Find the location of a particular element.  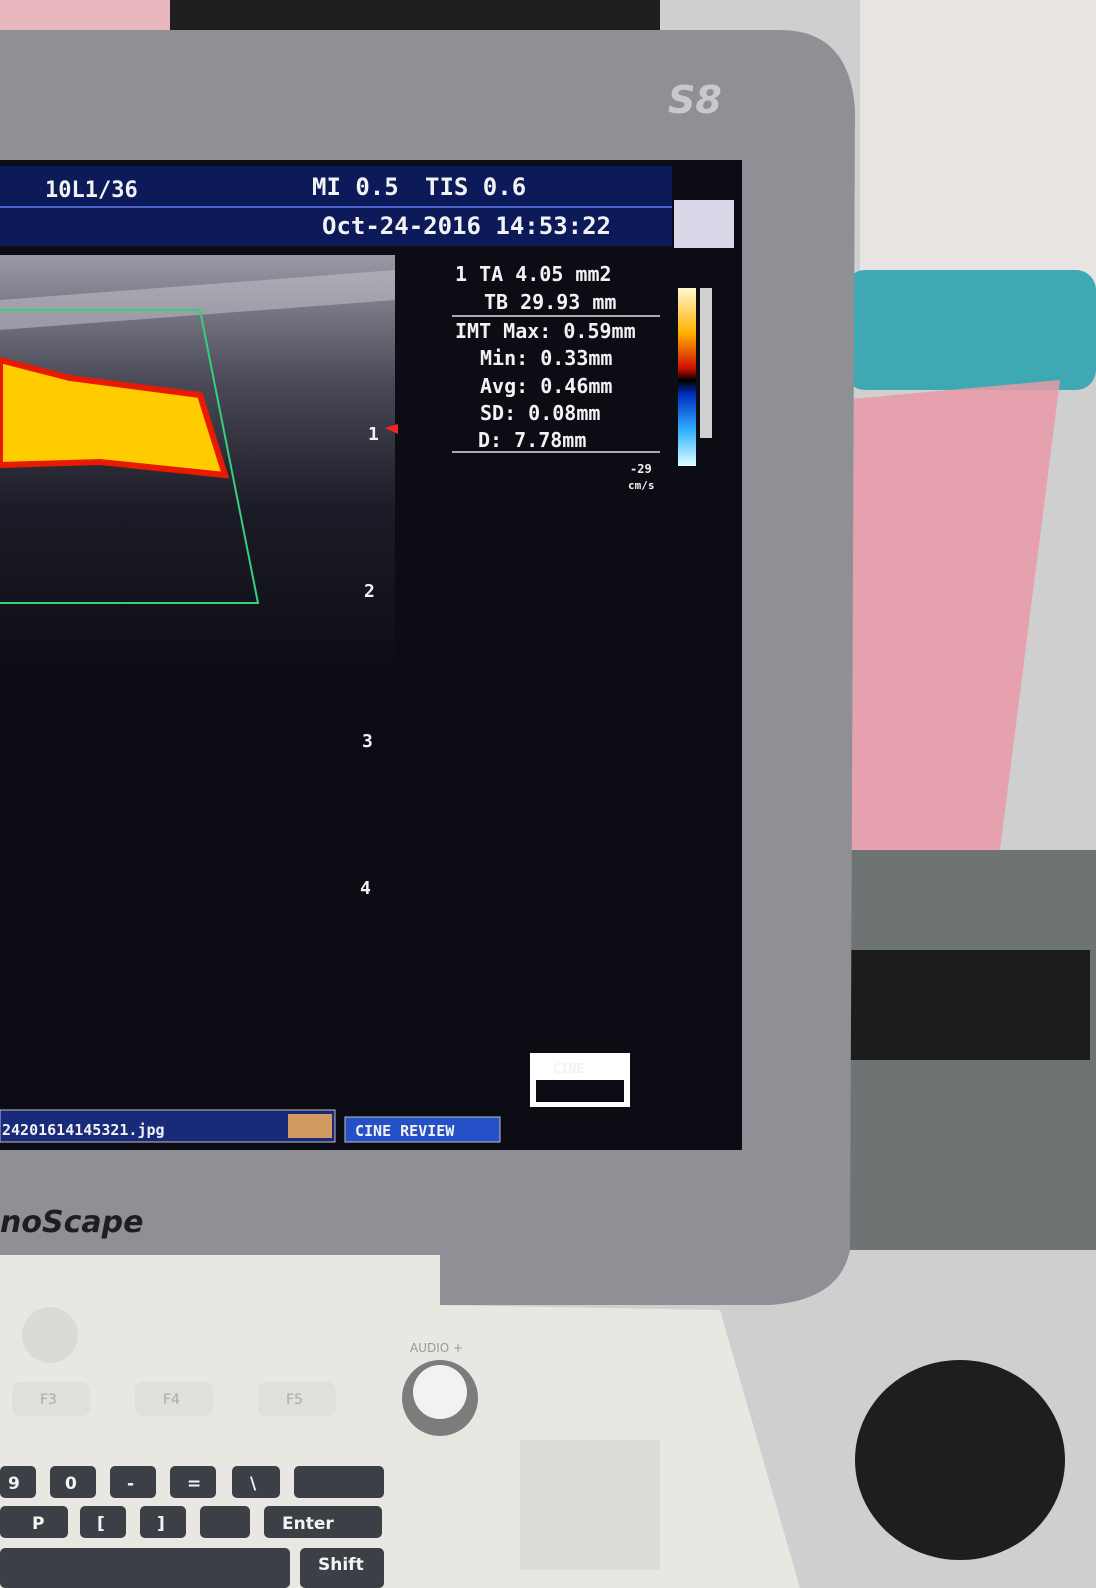

date-time: Oct-24-2016 14:53:22 is located at coordinates (466, 226).